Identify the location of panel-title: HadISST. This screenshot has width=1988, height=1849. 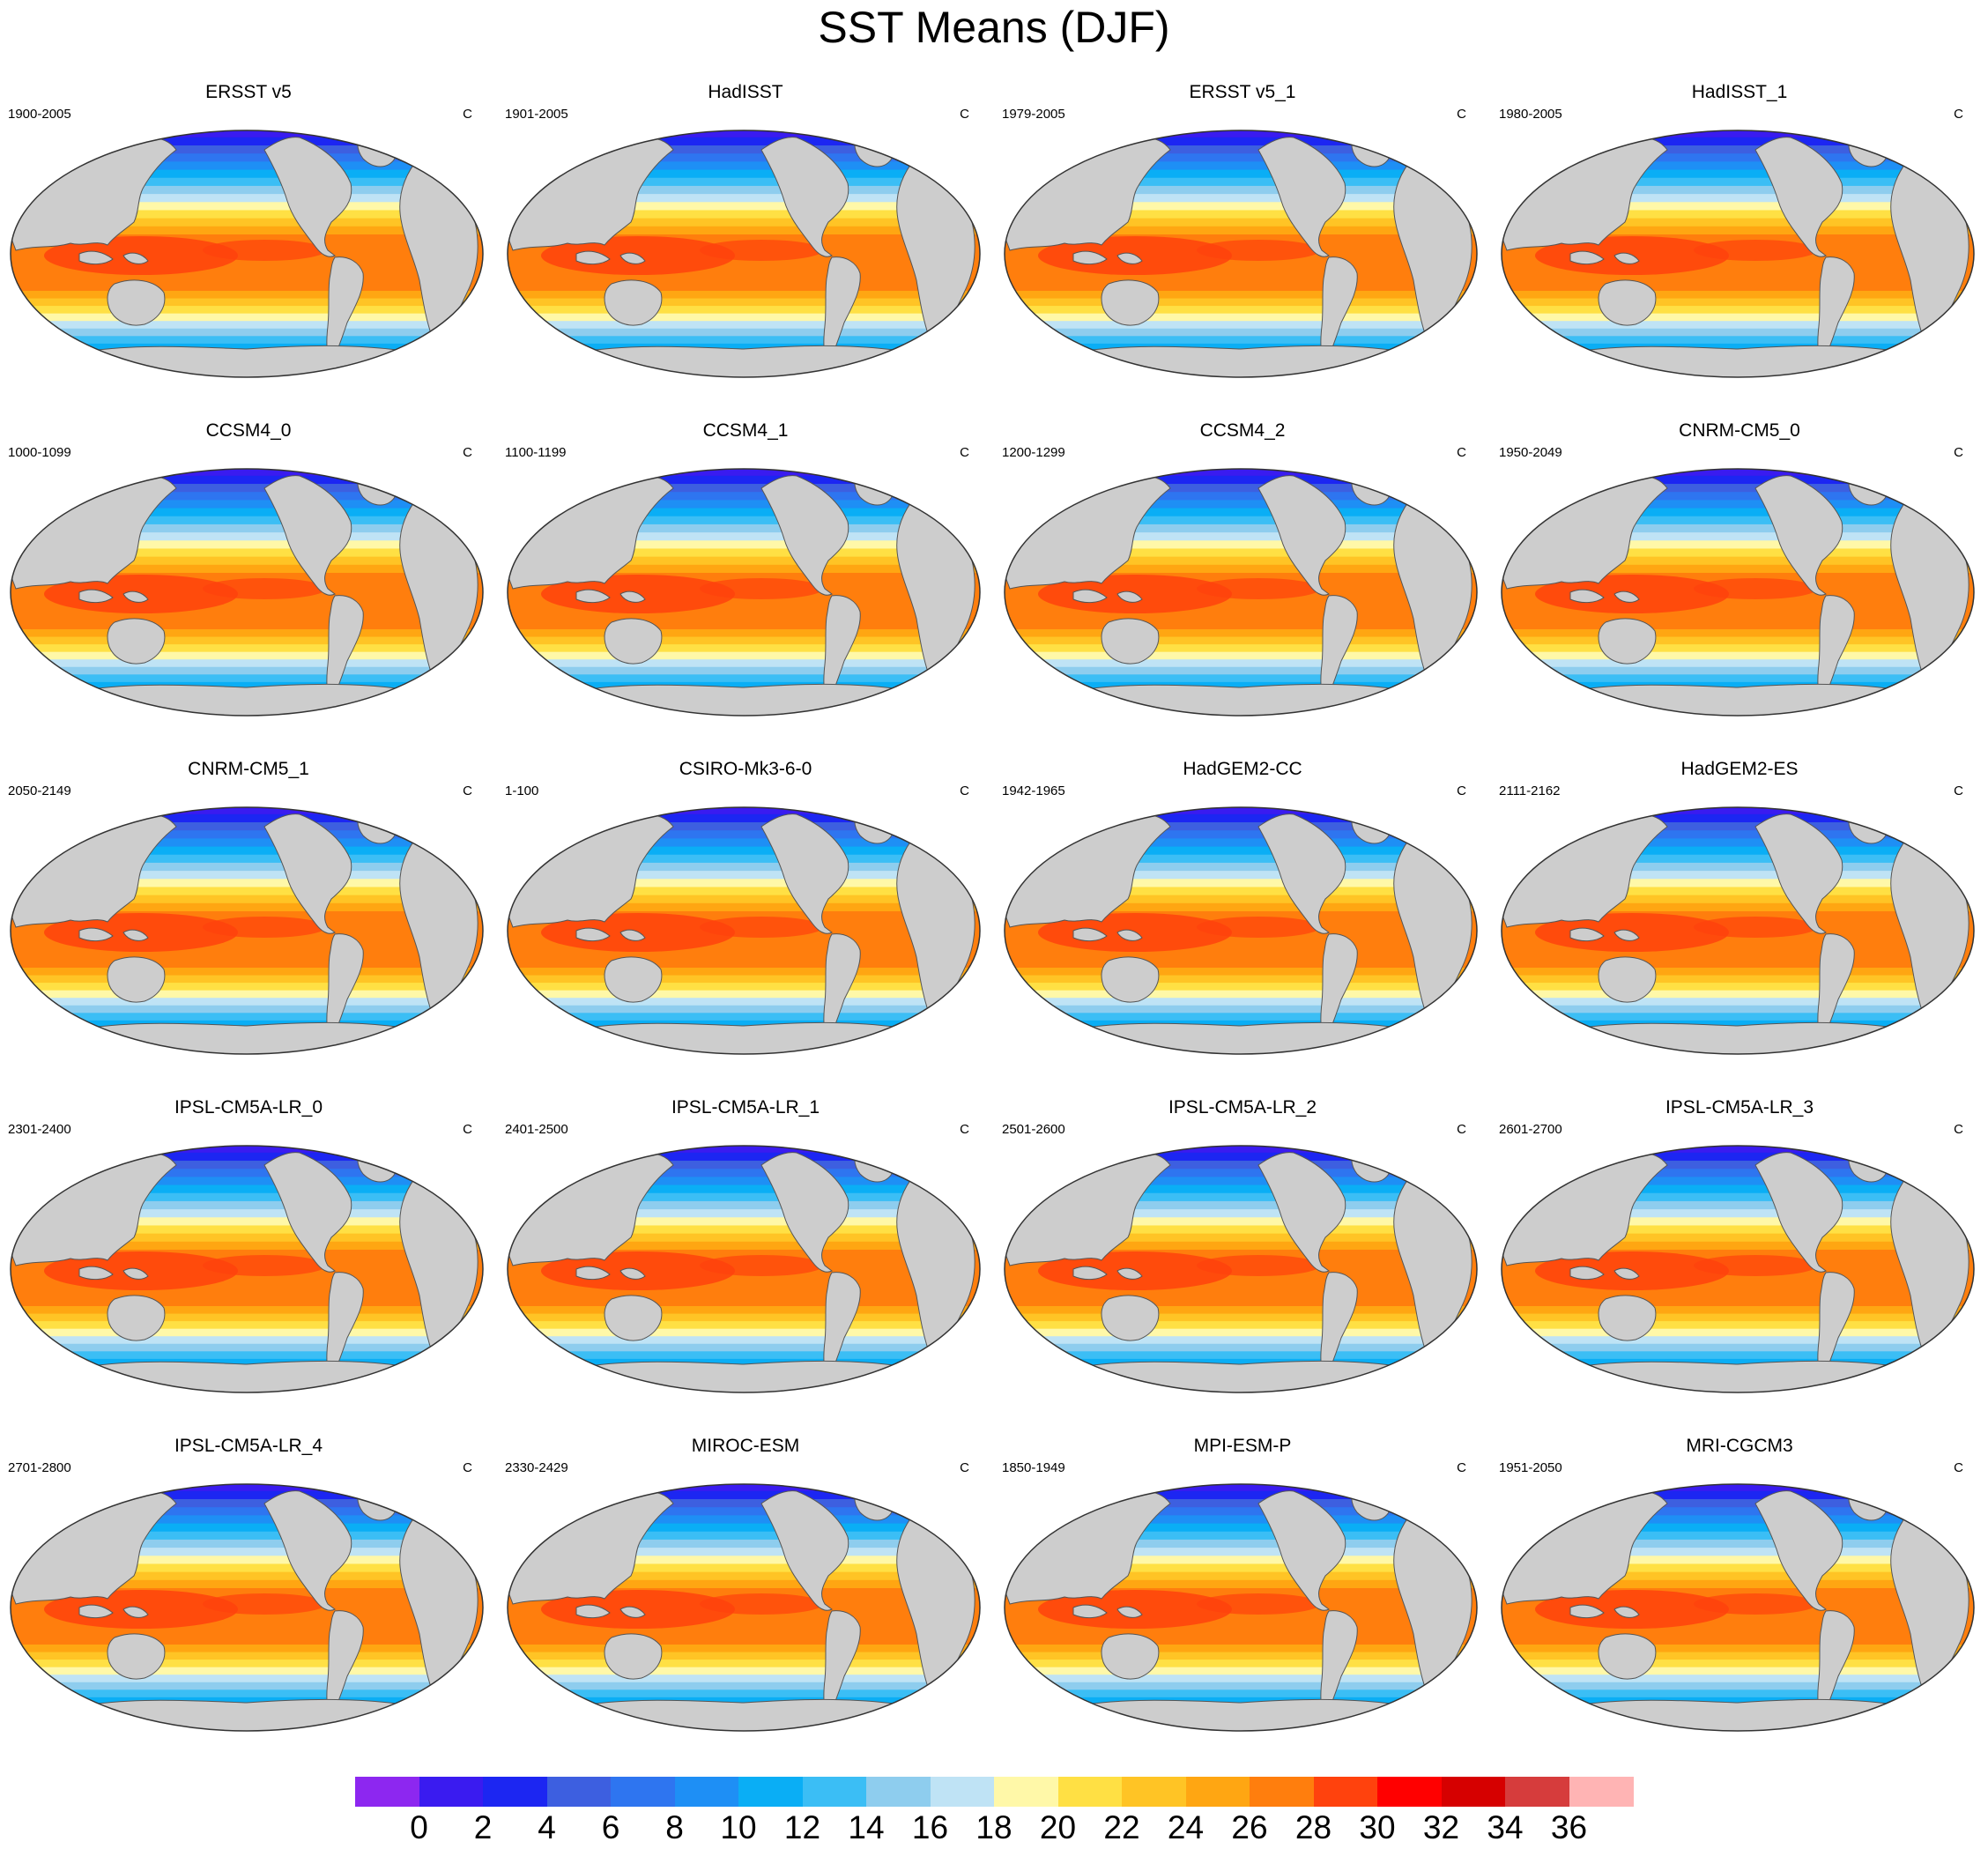
(746, 92).